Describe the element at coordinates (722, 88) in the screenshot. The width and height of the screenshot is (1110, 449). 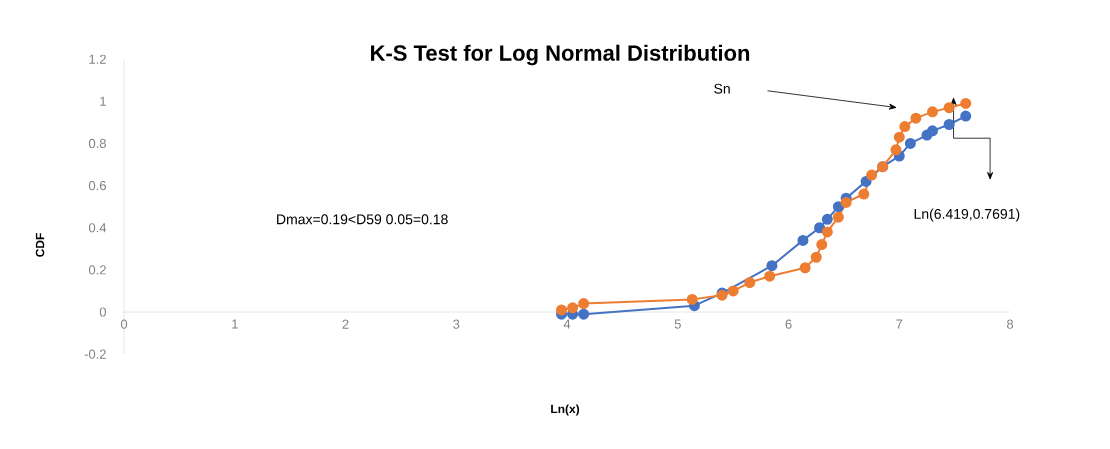
I see `annotation: Sn` at that location.